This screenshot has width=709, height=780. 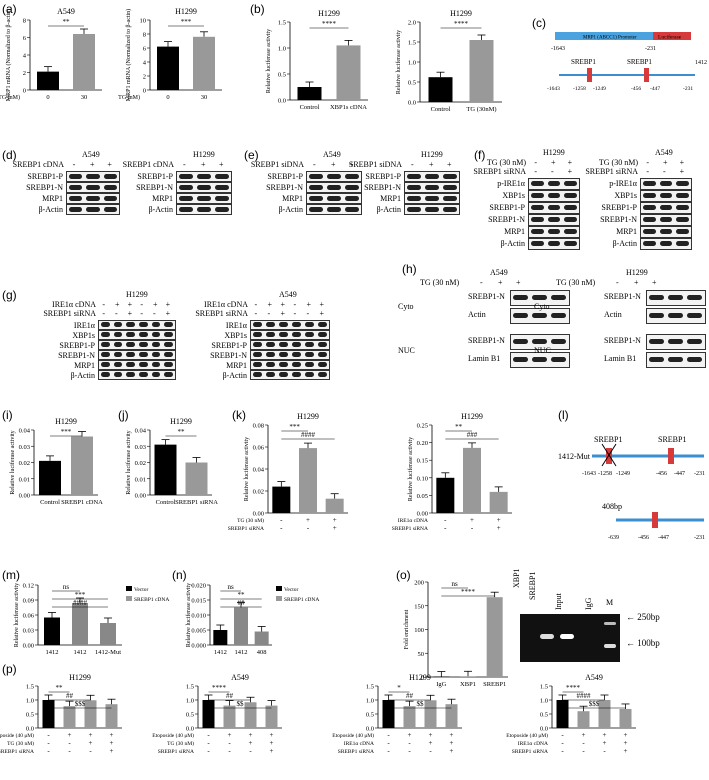 I want to click on h-sign: +, so click(x=518, y=282).